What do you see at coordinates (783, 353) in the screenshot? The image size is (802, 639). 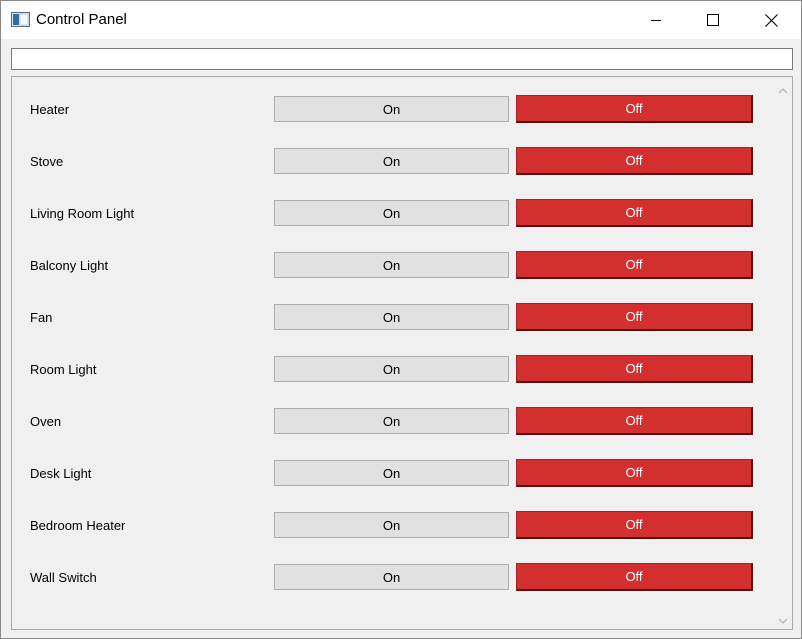 I see `vertical-scrollbar` at bounding box center [783, 353].